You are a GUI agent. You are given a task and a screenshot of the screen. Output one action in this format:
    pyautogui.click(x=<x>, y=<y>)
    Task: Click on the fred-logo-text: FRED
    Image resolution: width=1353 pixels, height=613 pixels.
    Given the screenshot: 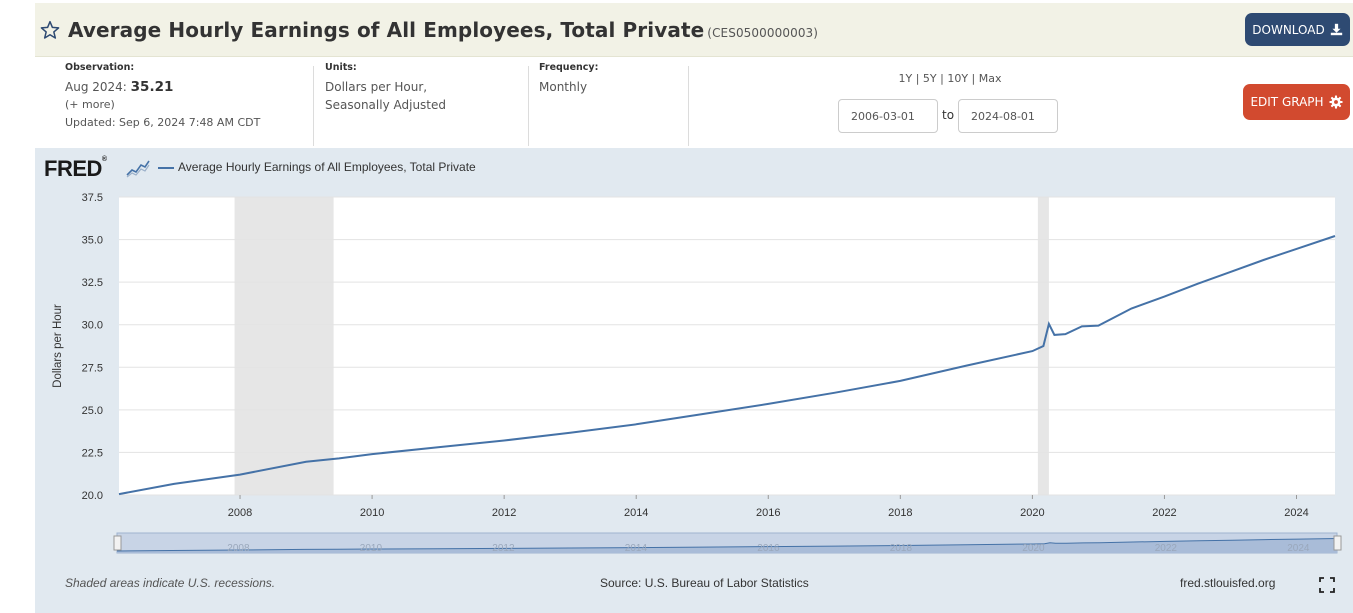 What is the action you would take?
    pyautogui.click(x=73, y=168)
    